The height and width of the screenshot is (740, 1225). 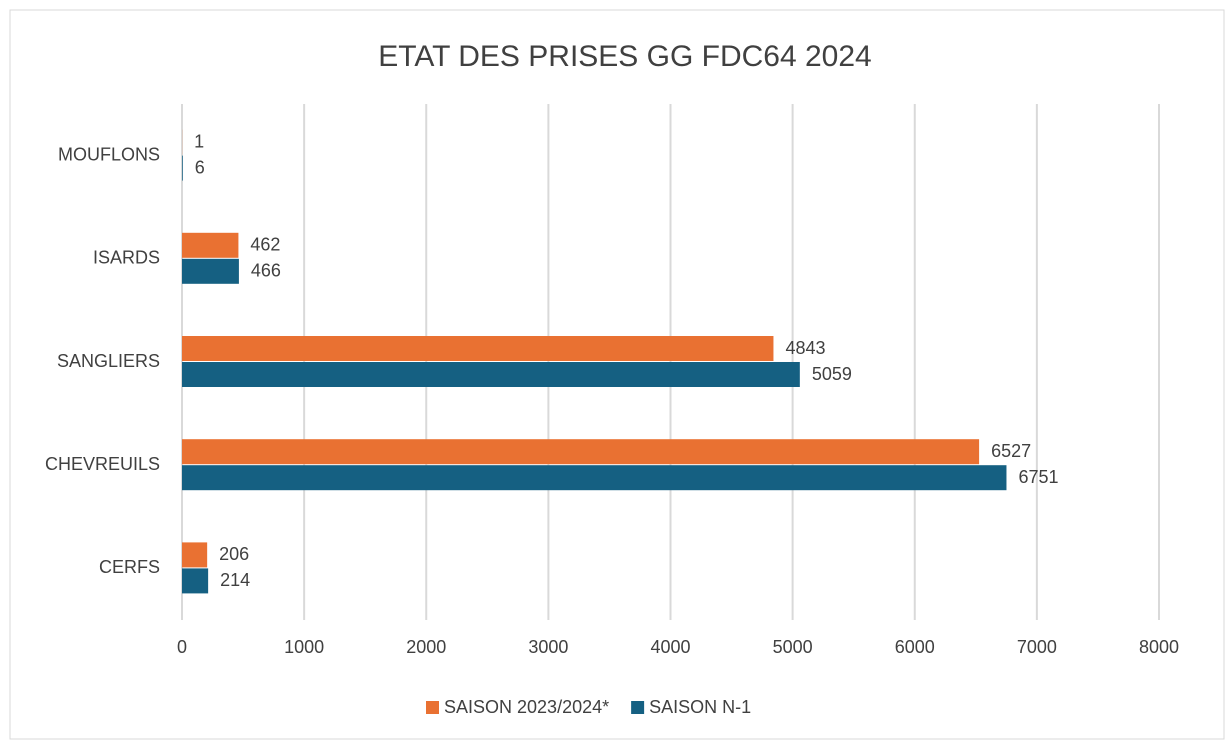 I want to click on x-tick-label: 4000, so click(x=670, y=647).